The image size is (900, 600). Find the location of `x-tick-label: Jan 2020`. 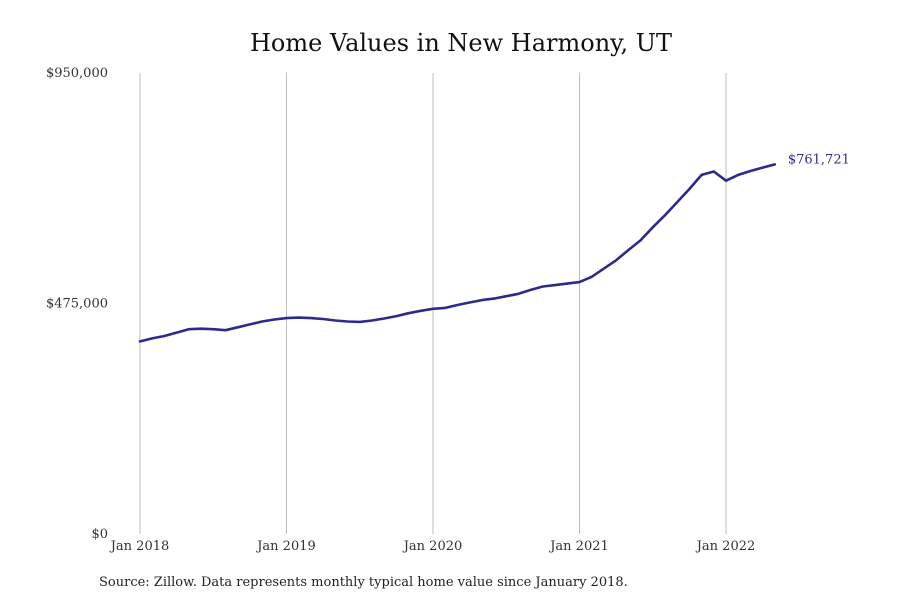

x-tick-label: Jan 2020 is located at coordinates (432, 546).